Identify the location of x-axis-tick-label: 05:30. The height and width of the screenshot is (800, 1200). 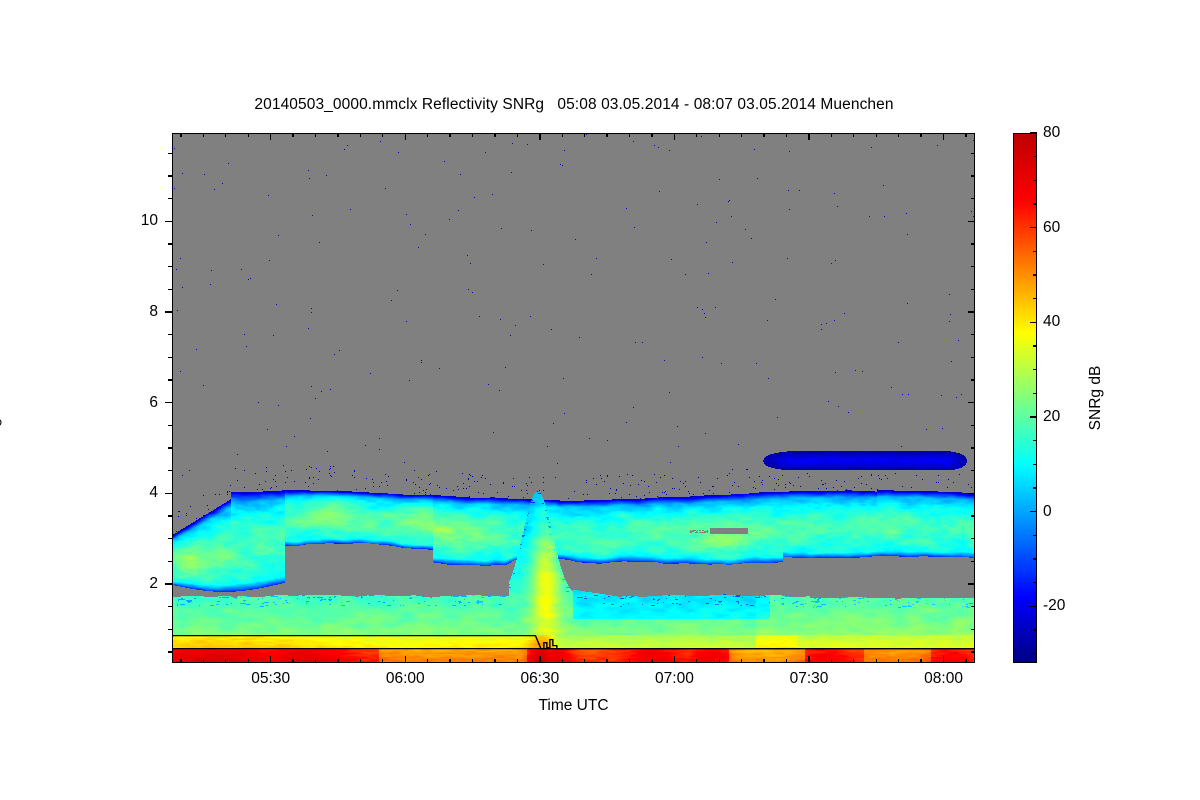
(271, 678).